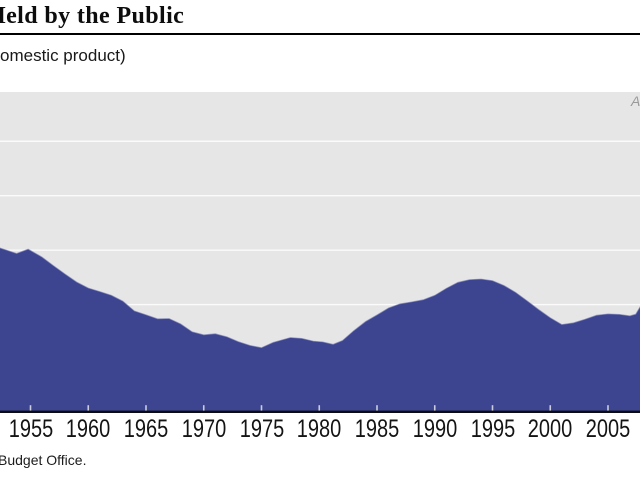 This screenshot has width=640, height=480. What do you see at coordinates (88, 429) in the screenshot?
I see `x-axis-label: 1960` at bounding box center [88, 429].